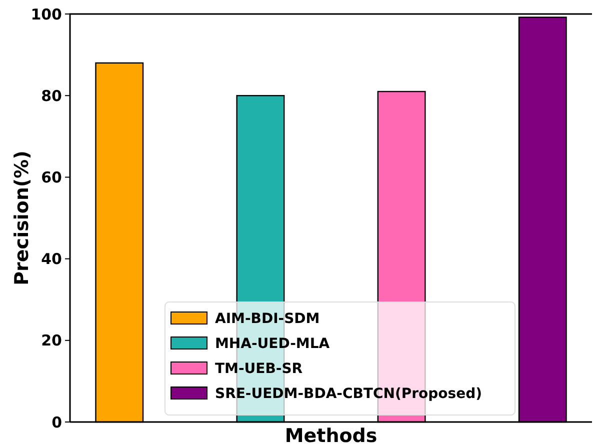 The width and height of the screenshot is (596, 447). I want to click on y-tick-label: 80, so click(51, 95).